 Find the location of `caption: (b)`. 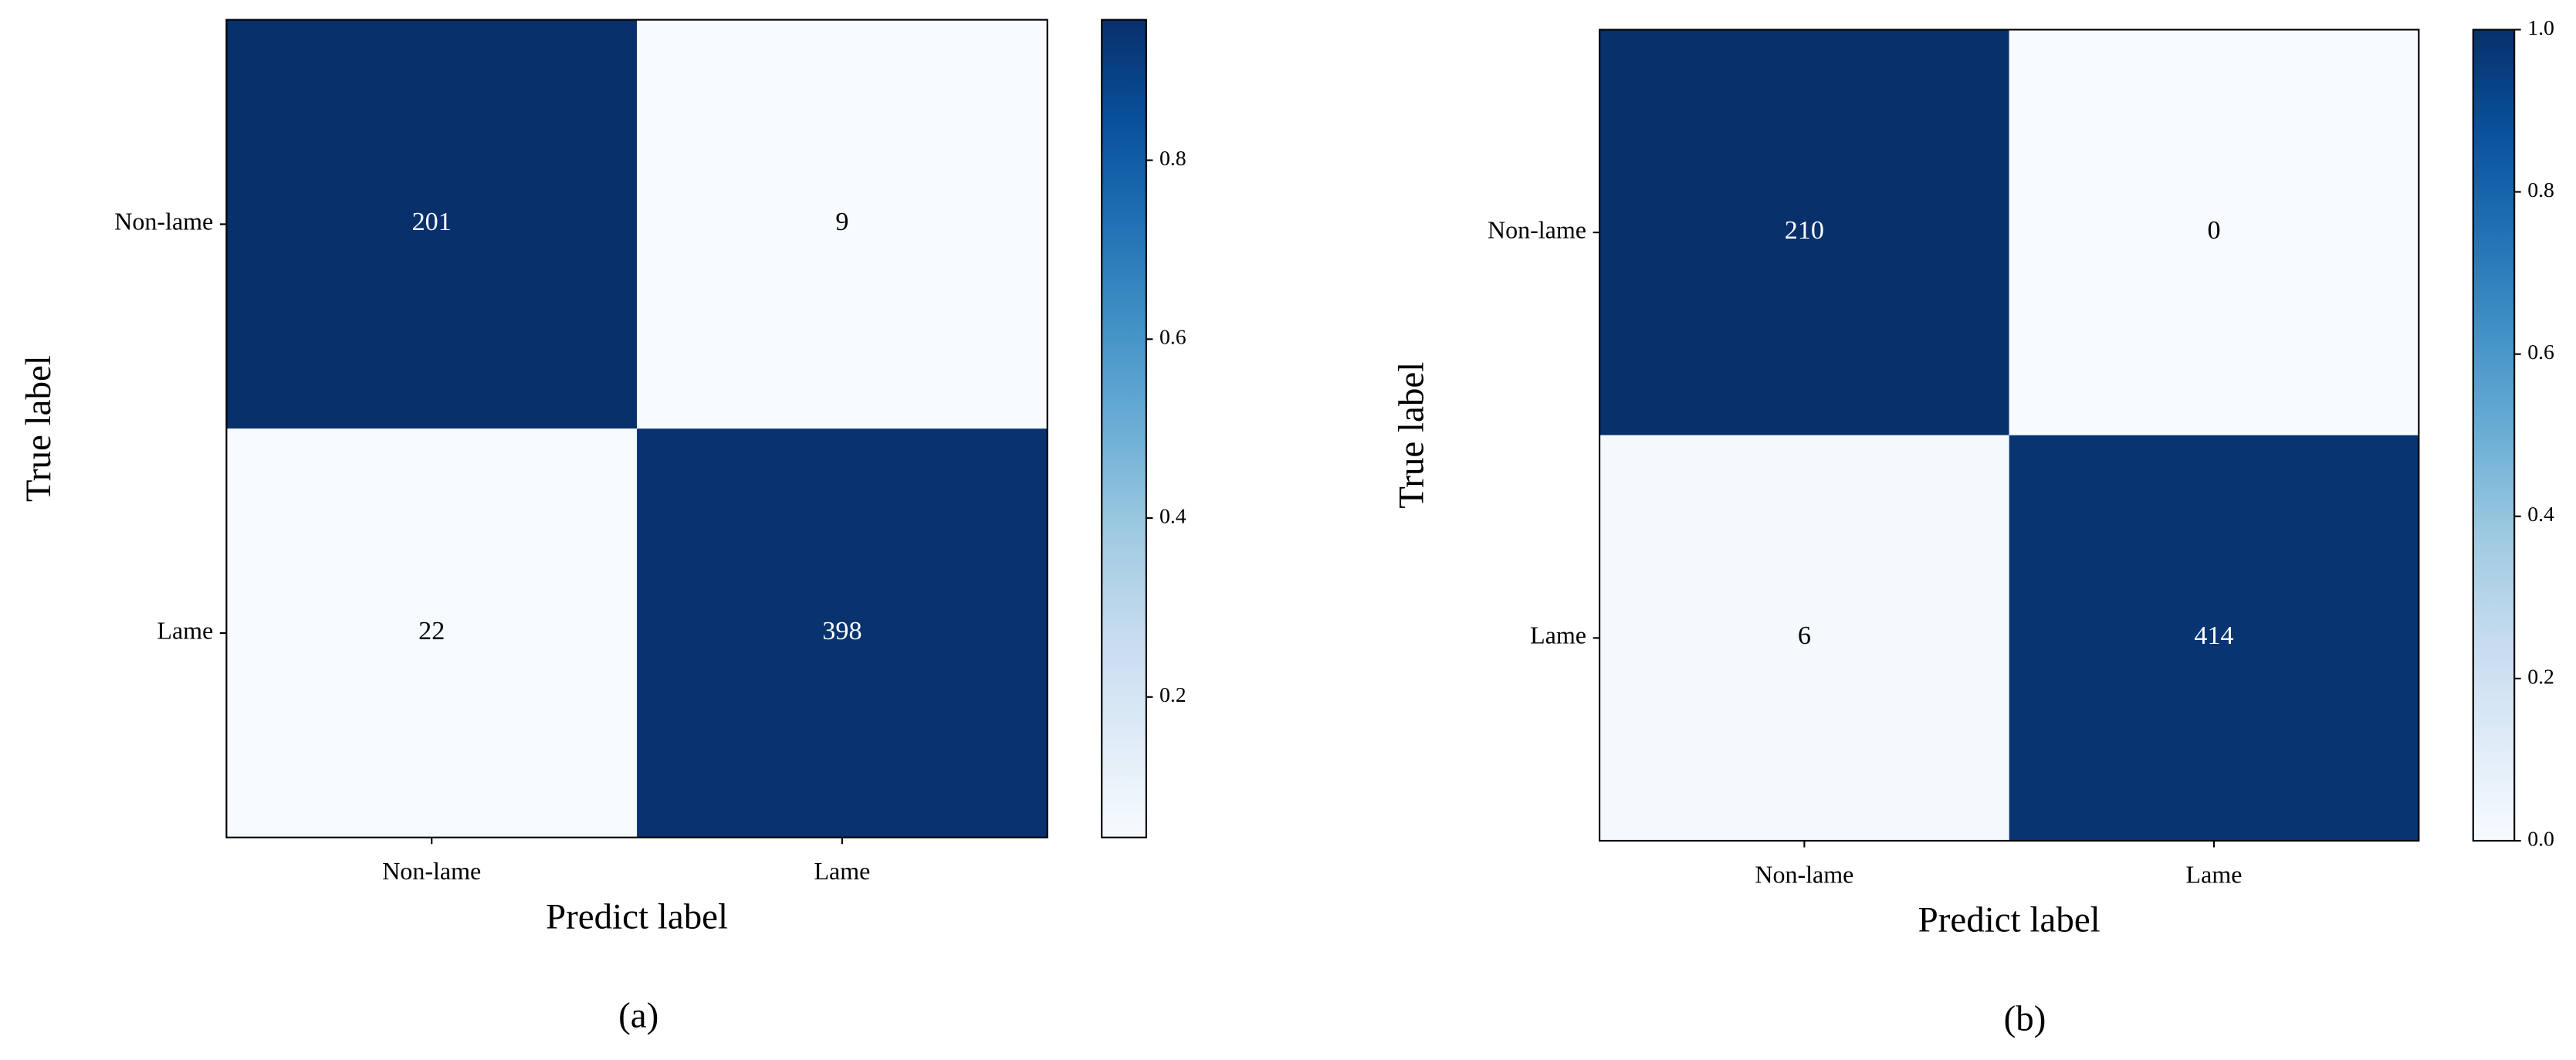

caption: (b) is located at coordinates (2025, 1019).